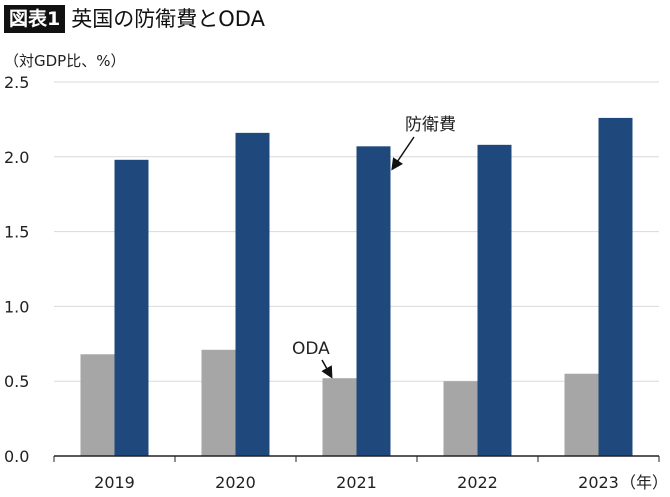 The image size is (670, 497). I want to click on bar-oda-2023, so click(581, 414).